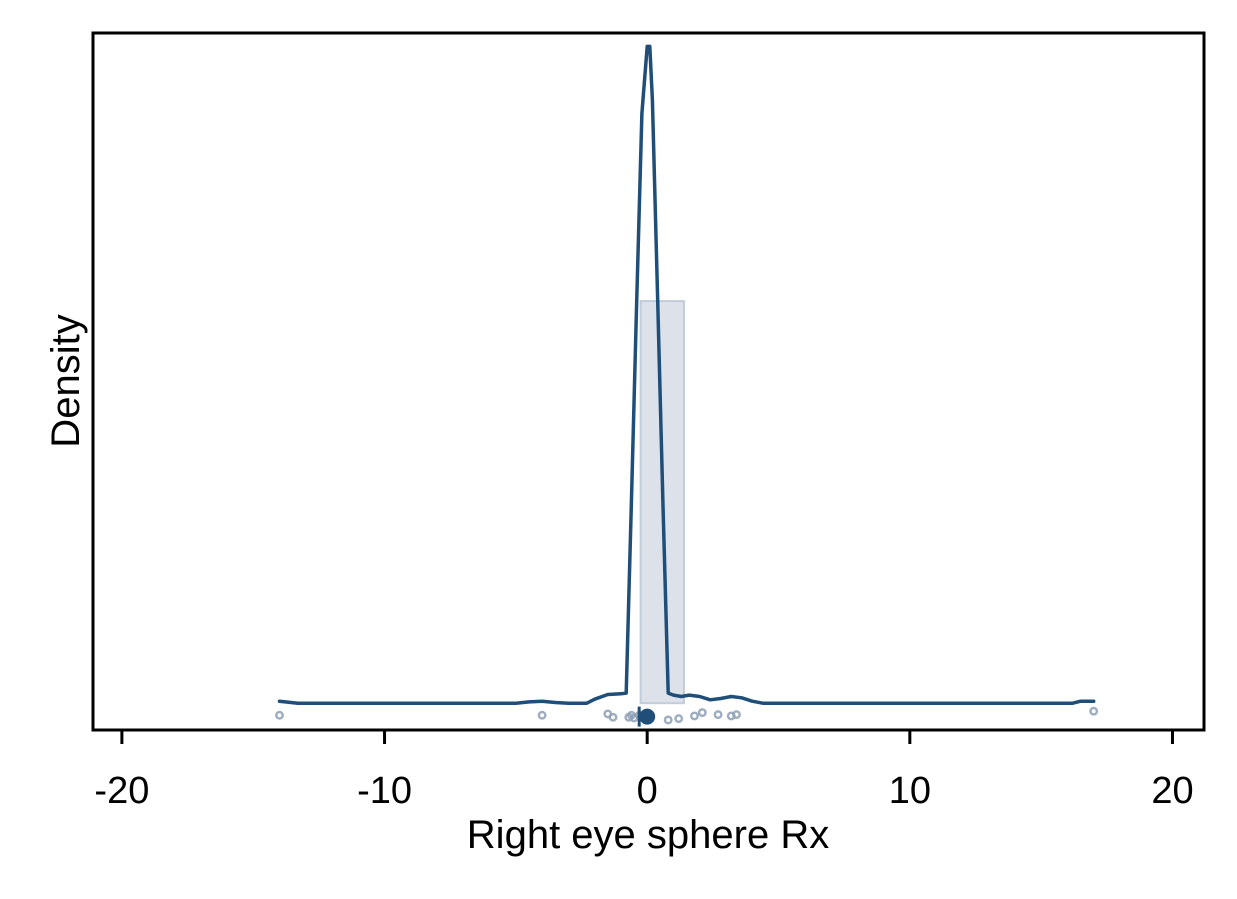 The image size is (1237, 899). Describe the element at coordinates (66, 380) in the screenshot. I see `y-axis-label: Density` at that location.